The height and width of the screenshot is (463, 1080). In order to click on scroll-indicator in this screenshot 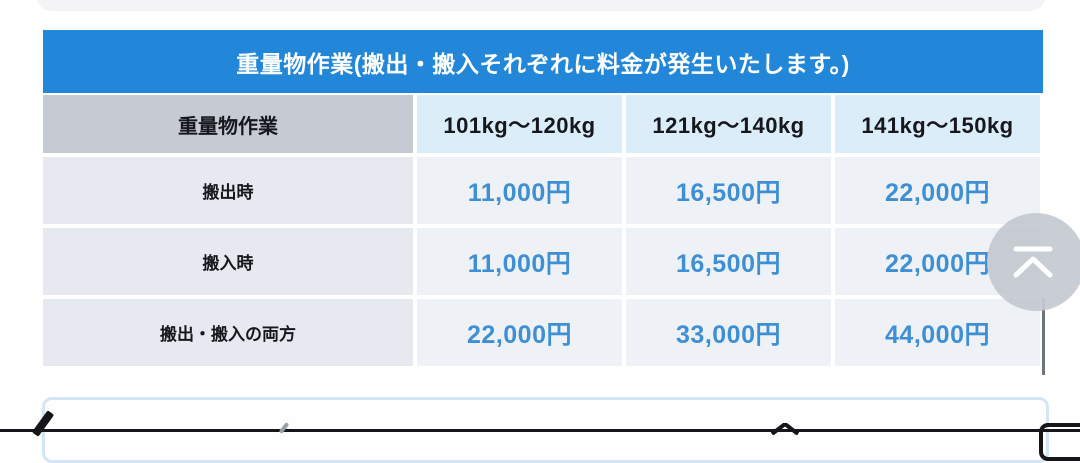, I will do `click(1043, 336)`.